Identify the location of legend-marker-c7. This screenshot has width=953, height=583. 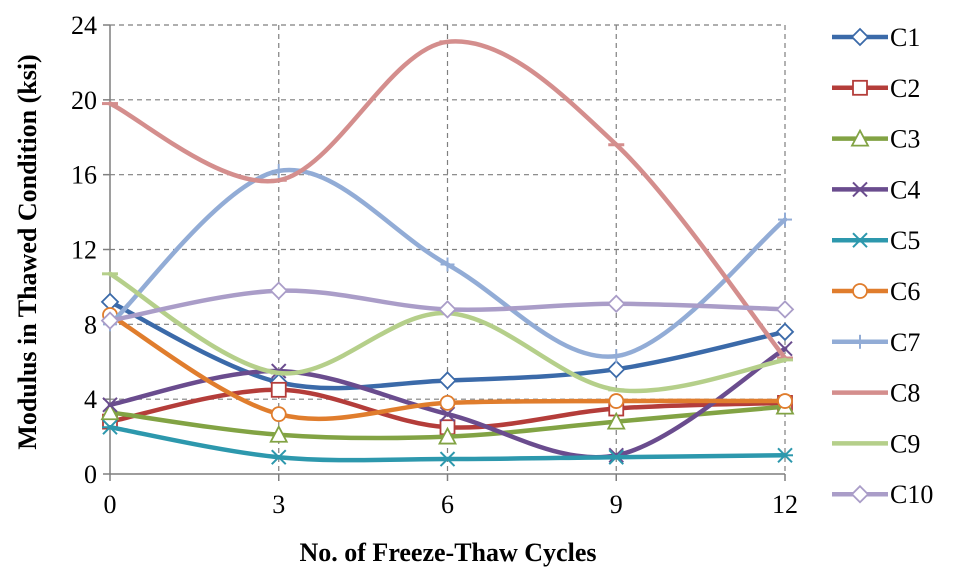
(860, 341).